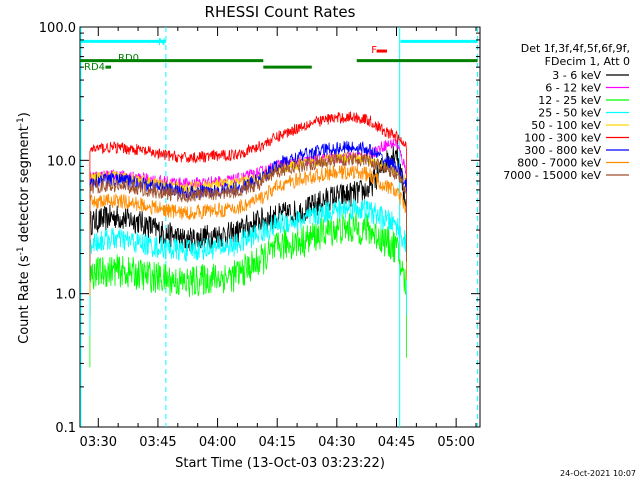  Describe the element at coordinates (336, 442) in the screenshot. I see `x-tick-label: 04:30` at that location.